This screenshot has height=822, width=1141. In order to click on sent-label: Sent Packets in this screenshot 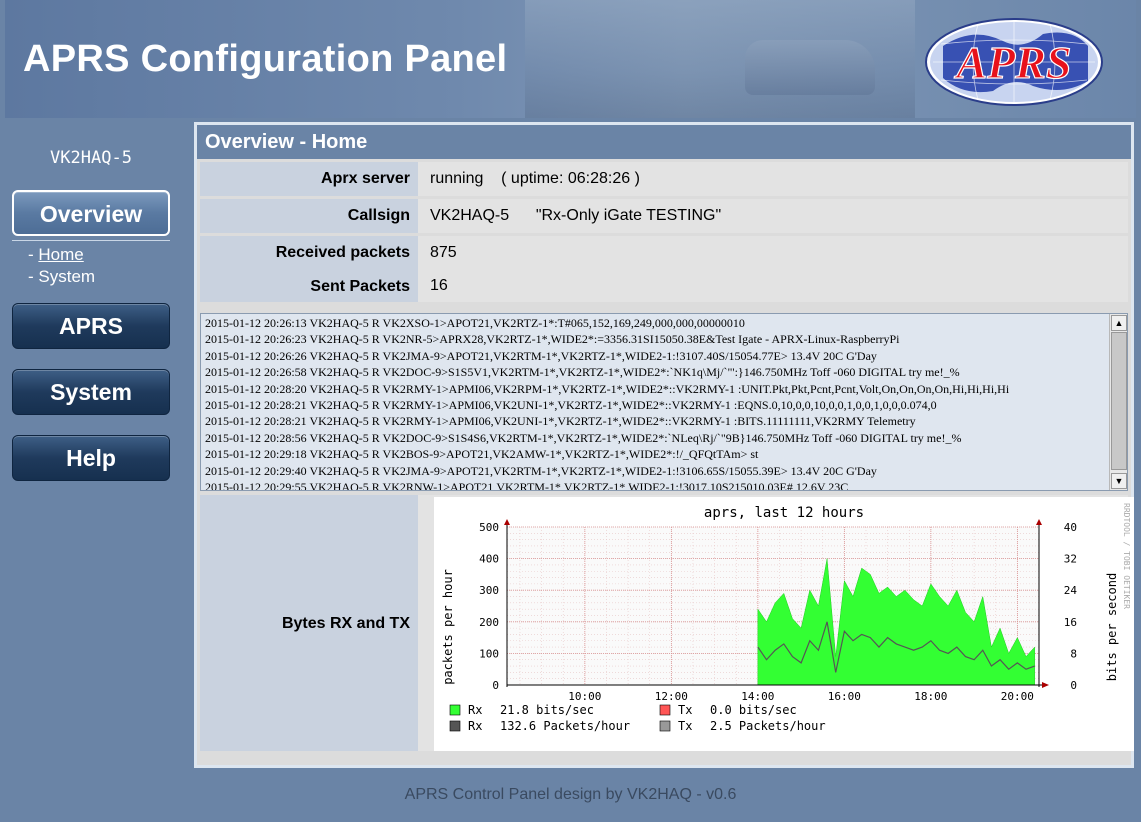, I will do `click(360, 286)`.